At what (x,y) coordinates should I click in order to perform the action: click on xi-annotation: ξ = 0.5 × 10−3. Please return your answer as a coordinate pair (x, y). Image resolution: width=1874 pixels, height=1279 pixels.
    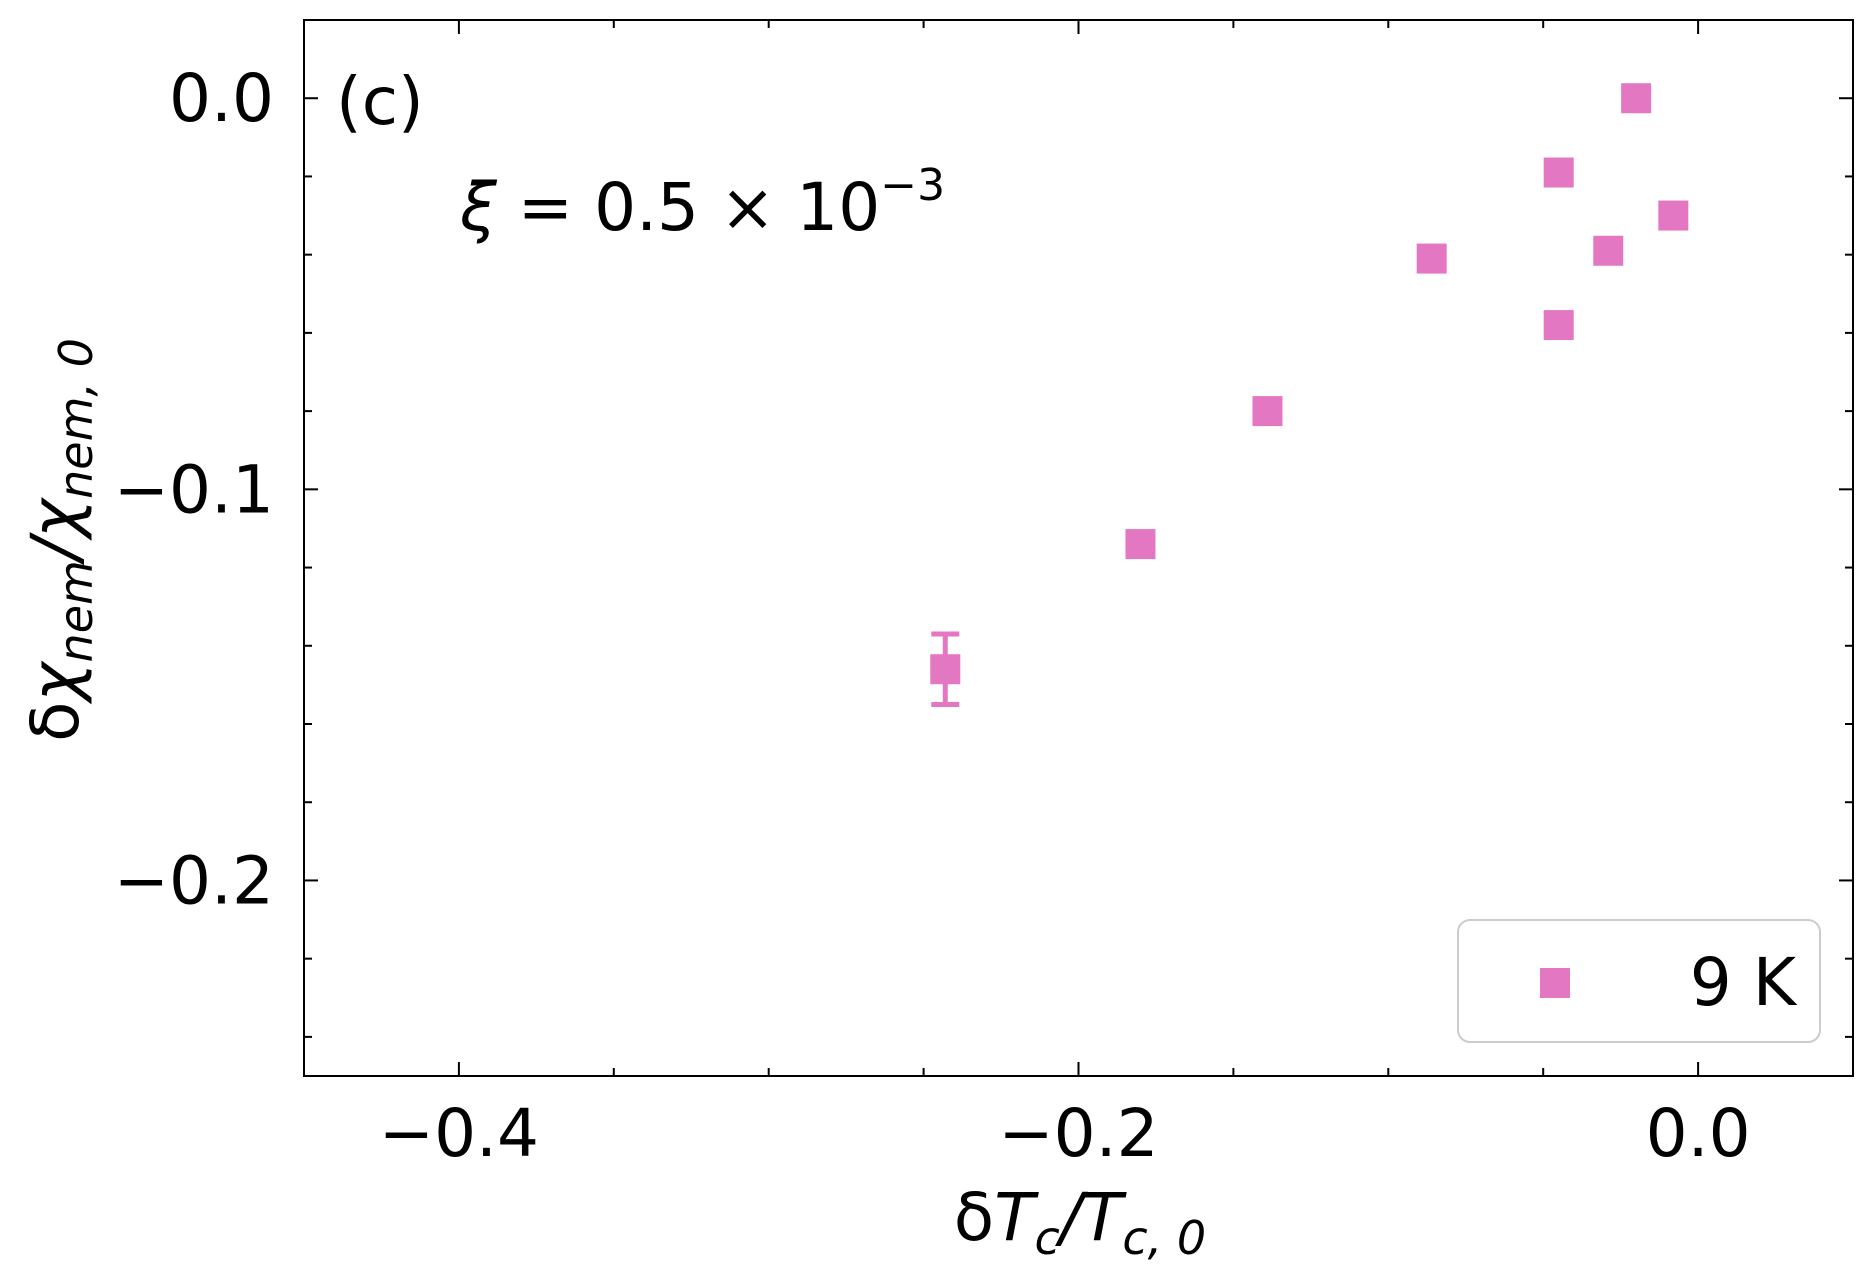
    Looking at the image, I should click on (702, 203).